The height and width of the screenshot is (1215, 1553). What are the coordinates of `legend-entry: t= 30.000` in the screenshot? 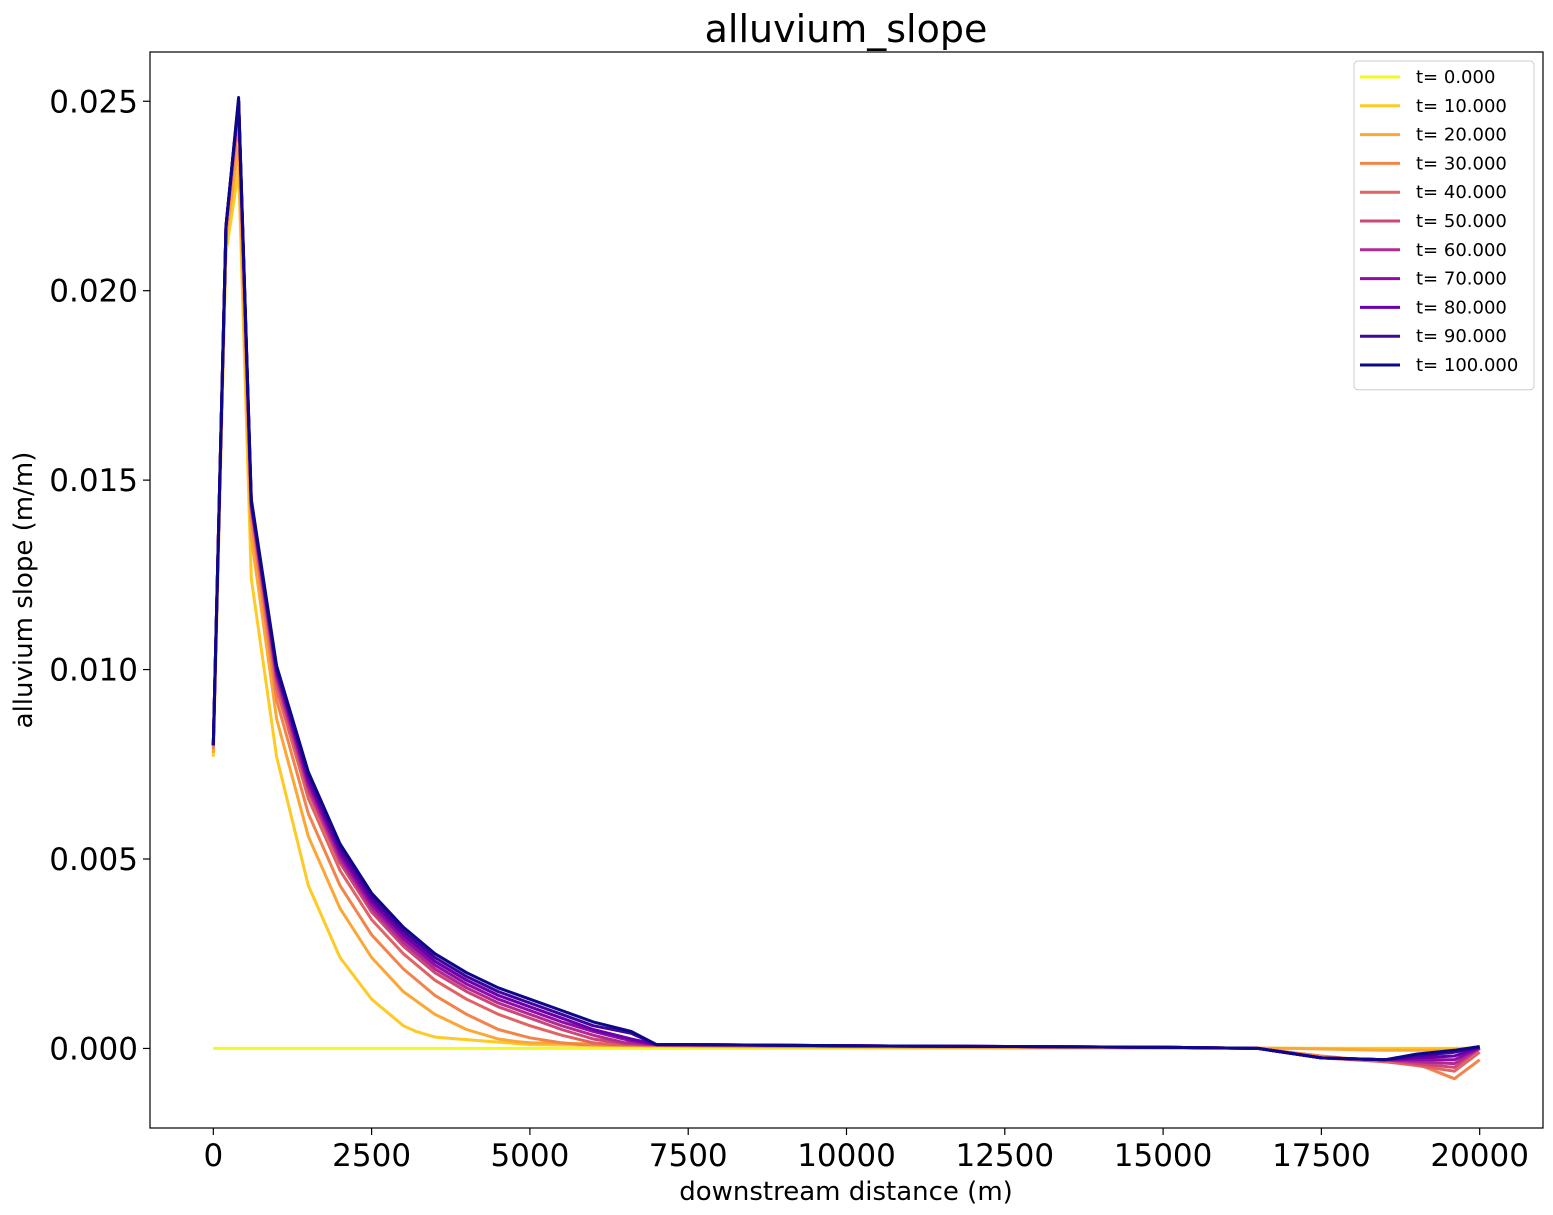 It's located at (1461, 163).